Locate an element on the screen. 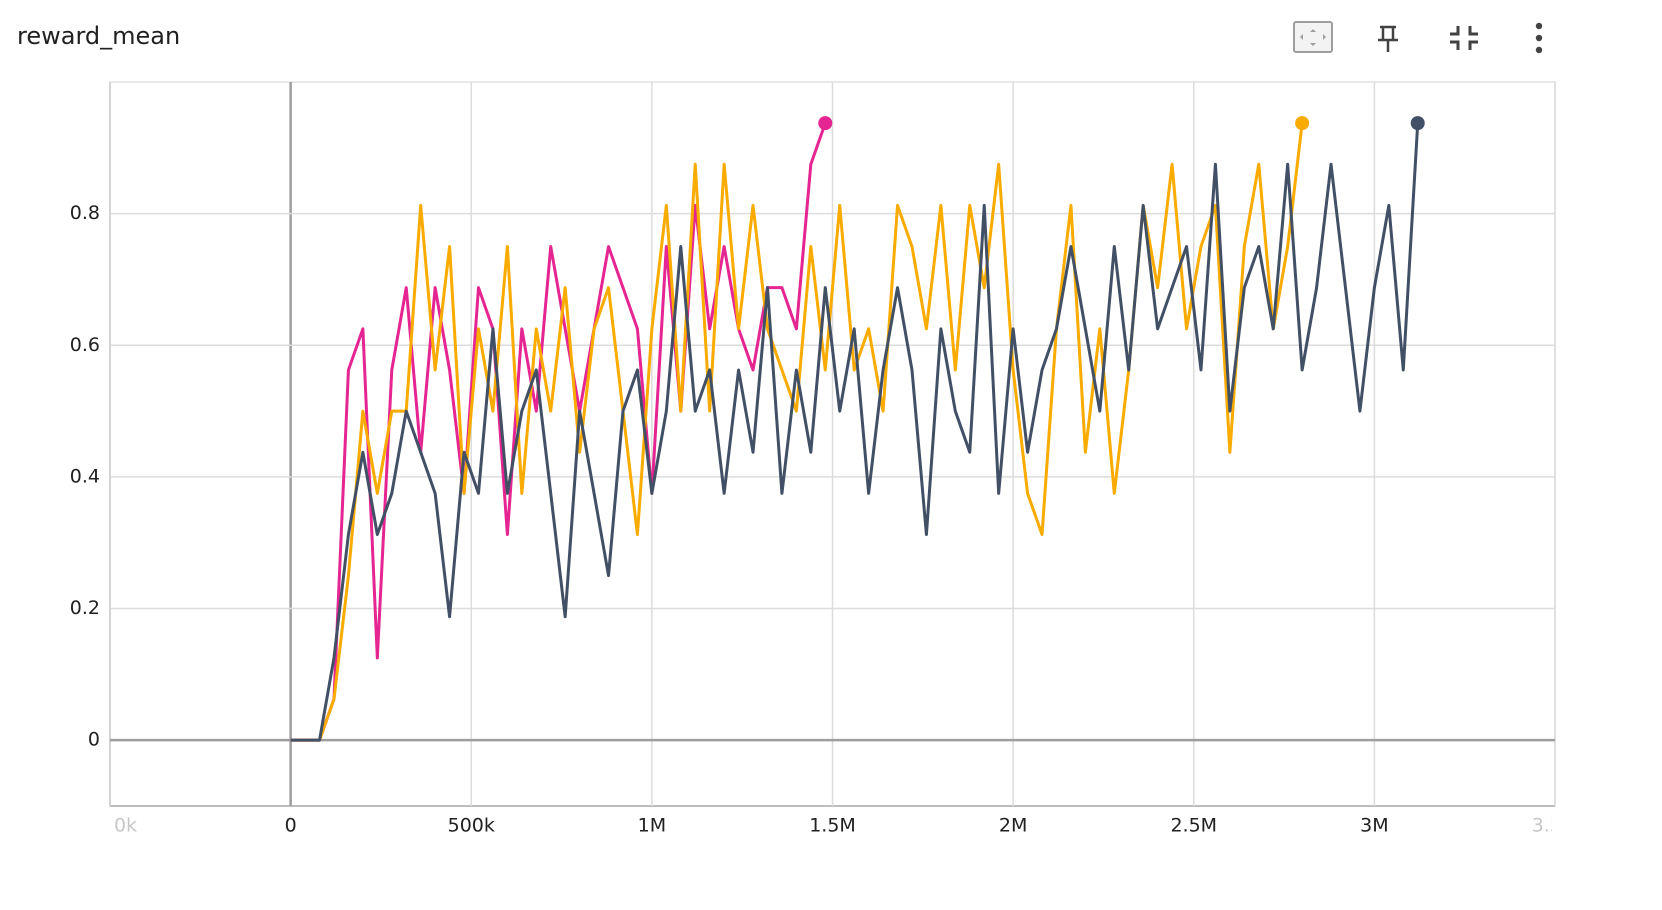  chart-title: reward_mean is located at coordinates (98, 36).